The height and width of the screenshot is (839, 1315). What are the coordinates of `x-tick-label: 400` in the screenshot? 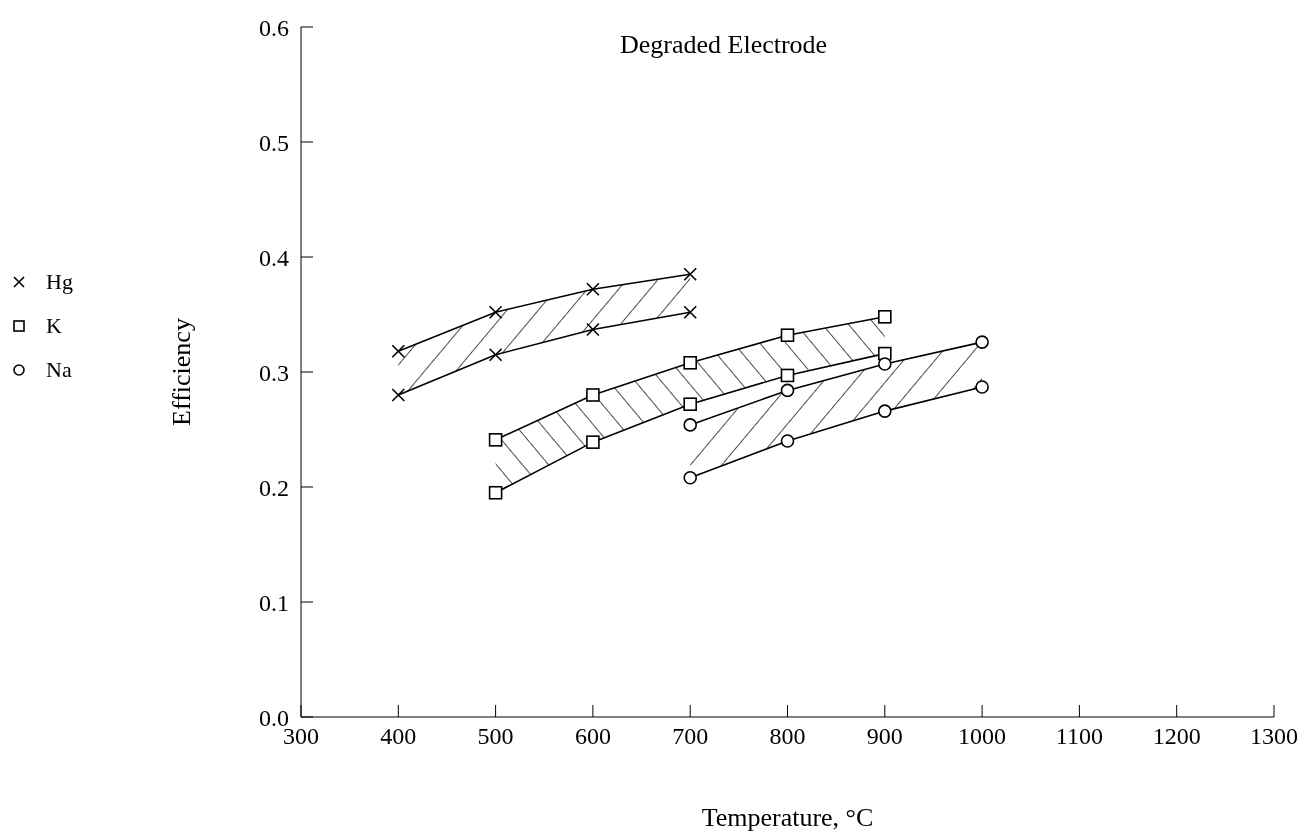 It's located at (398, 736).